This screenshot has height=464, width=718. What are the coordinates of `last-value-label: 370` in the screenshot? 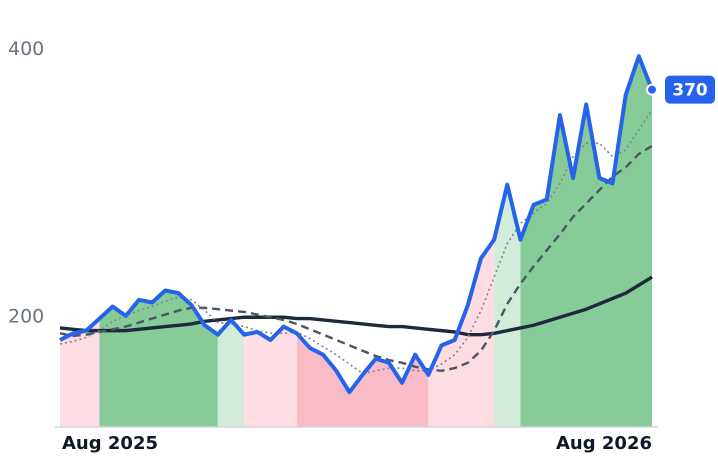 It's located at (690, 91).